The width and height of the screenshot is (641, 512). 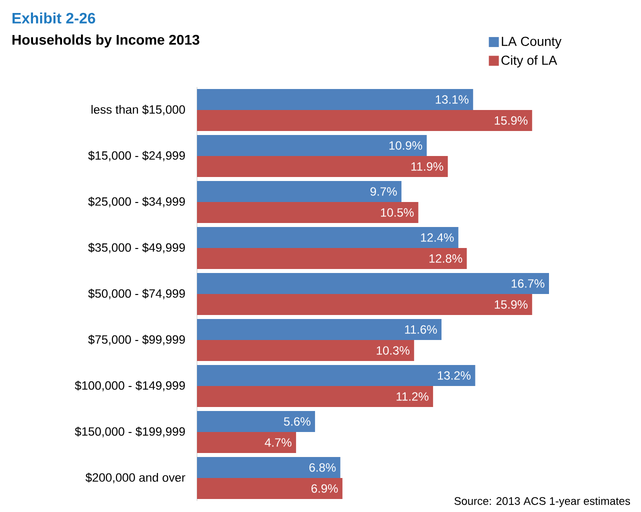 What do you see at coordinates (383, 191) in the screenshot?
I see `data-label: 9.7%` at bounding box center [383, 191].